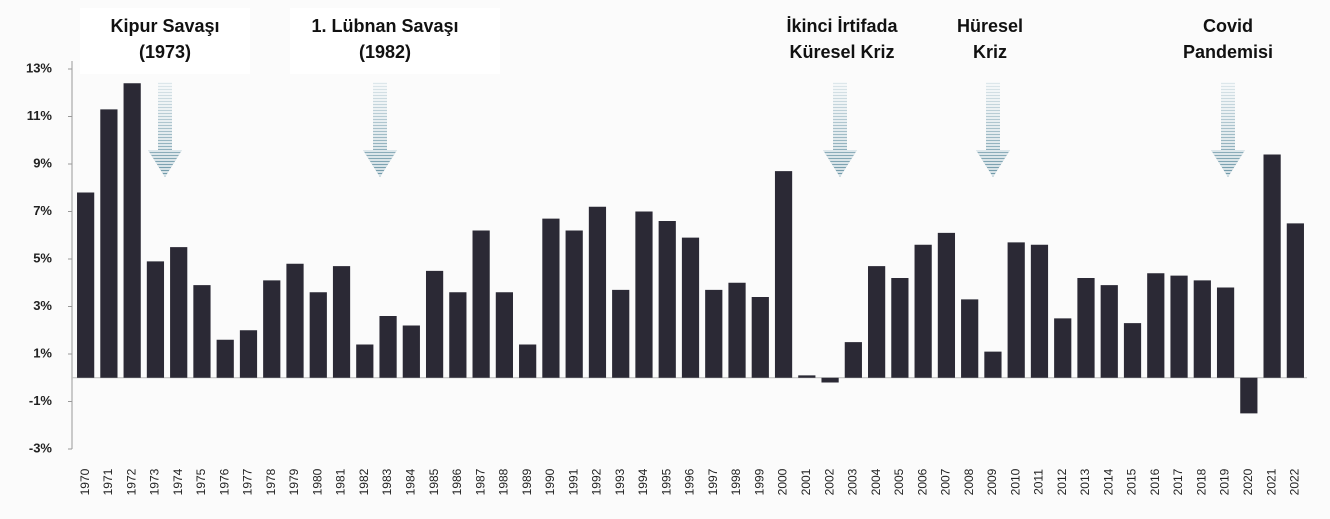 Image resolution: width=1330 pixels, height=519 pixels. Describe the element at coordinates (164, 26) in the screenshot. I see `annotation: Kipur Savaşı` at that location.